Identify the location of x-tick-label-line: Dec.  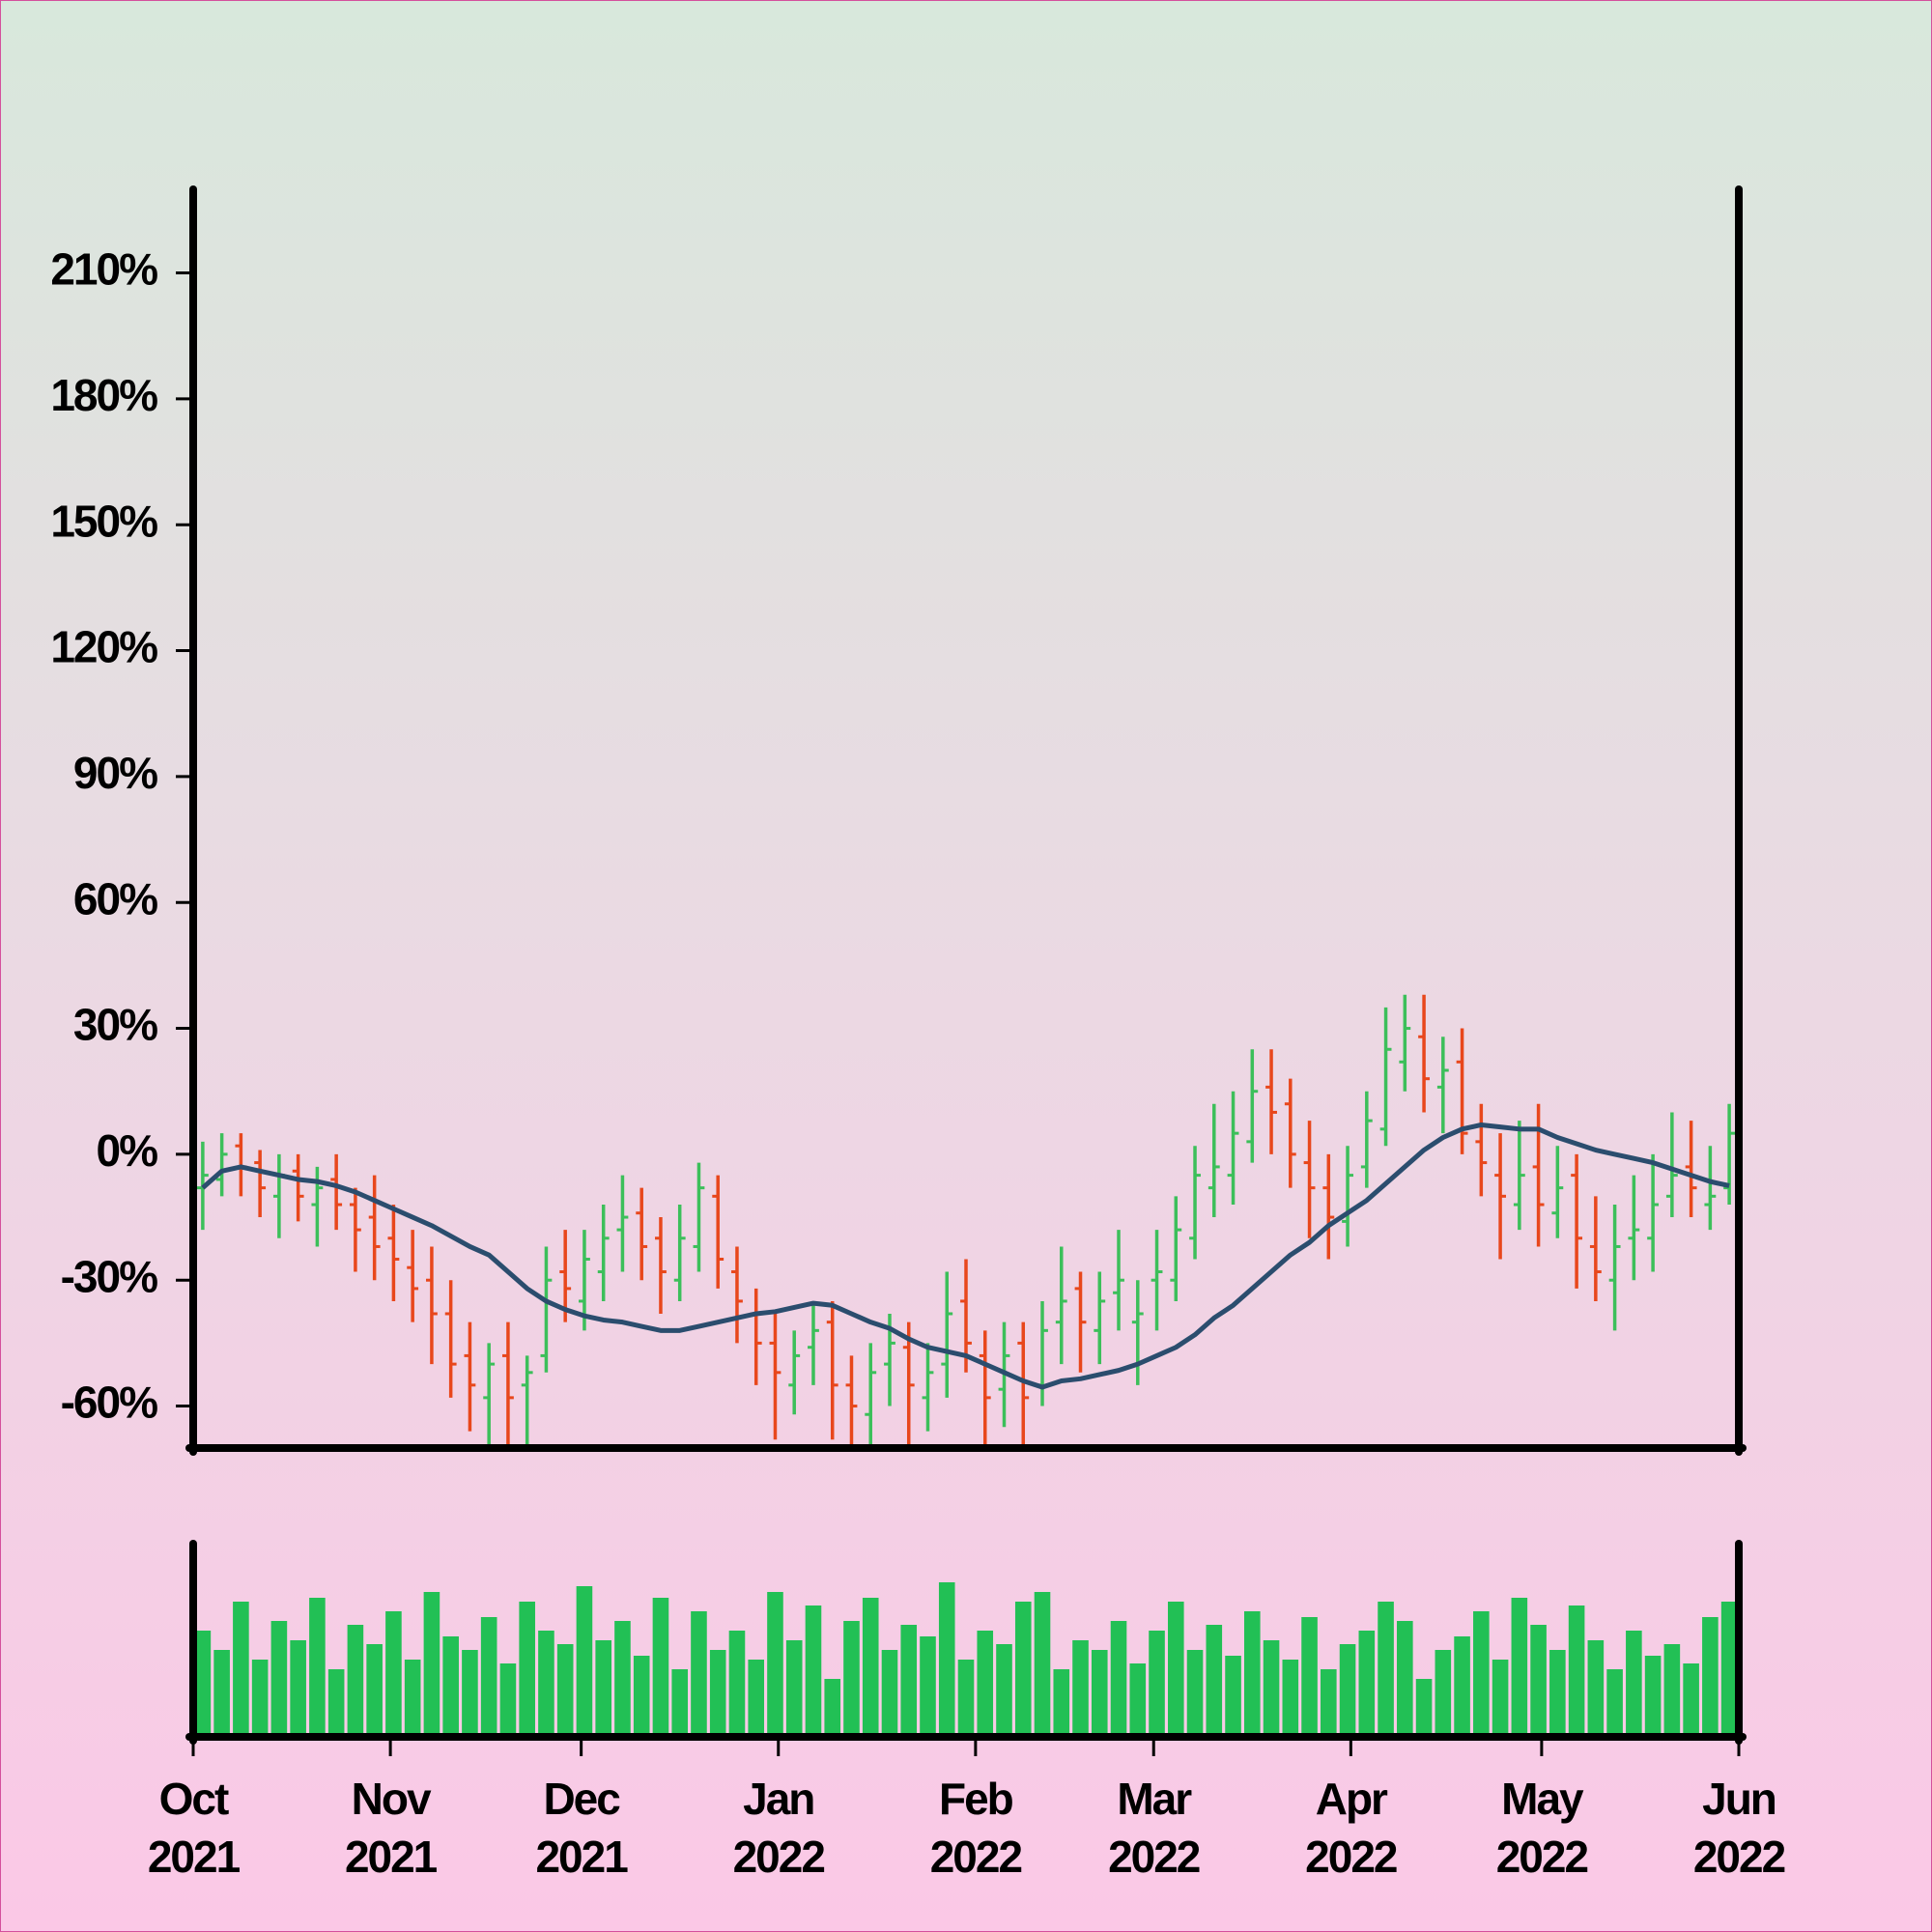
(581, 1799).